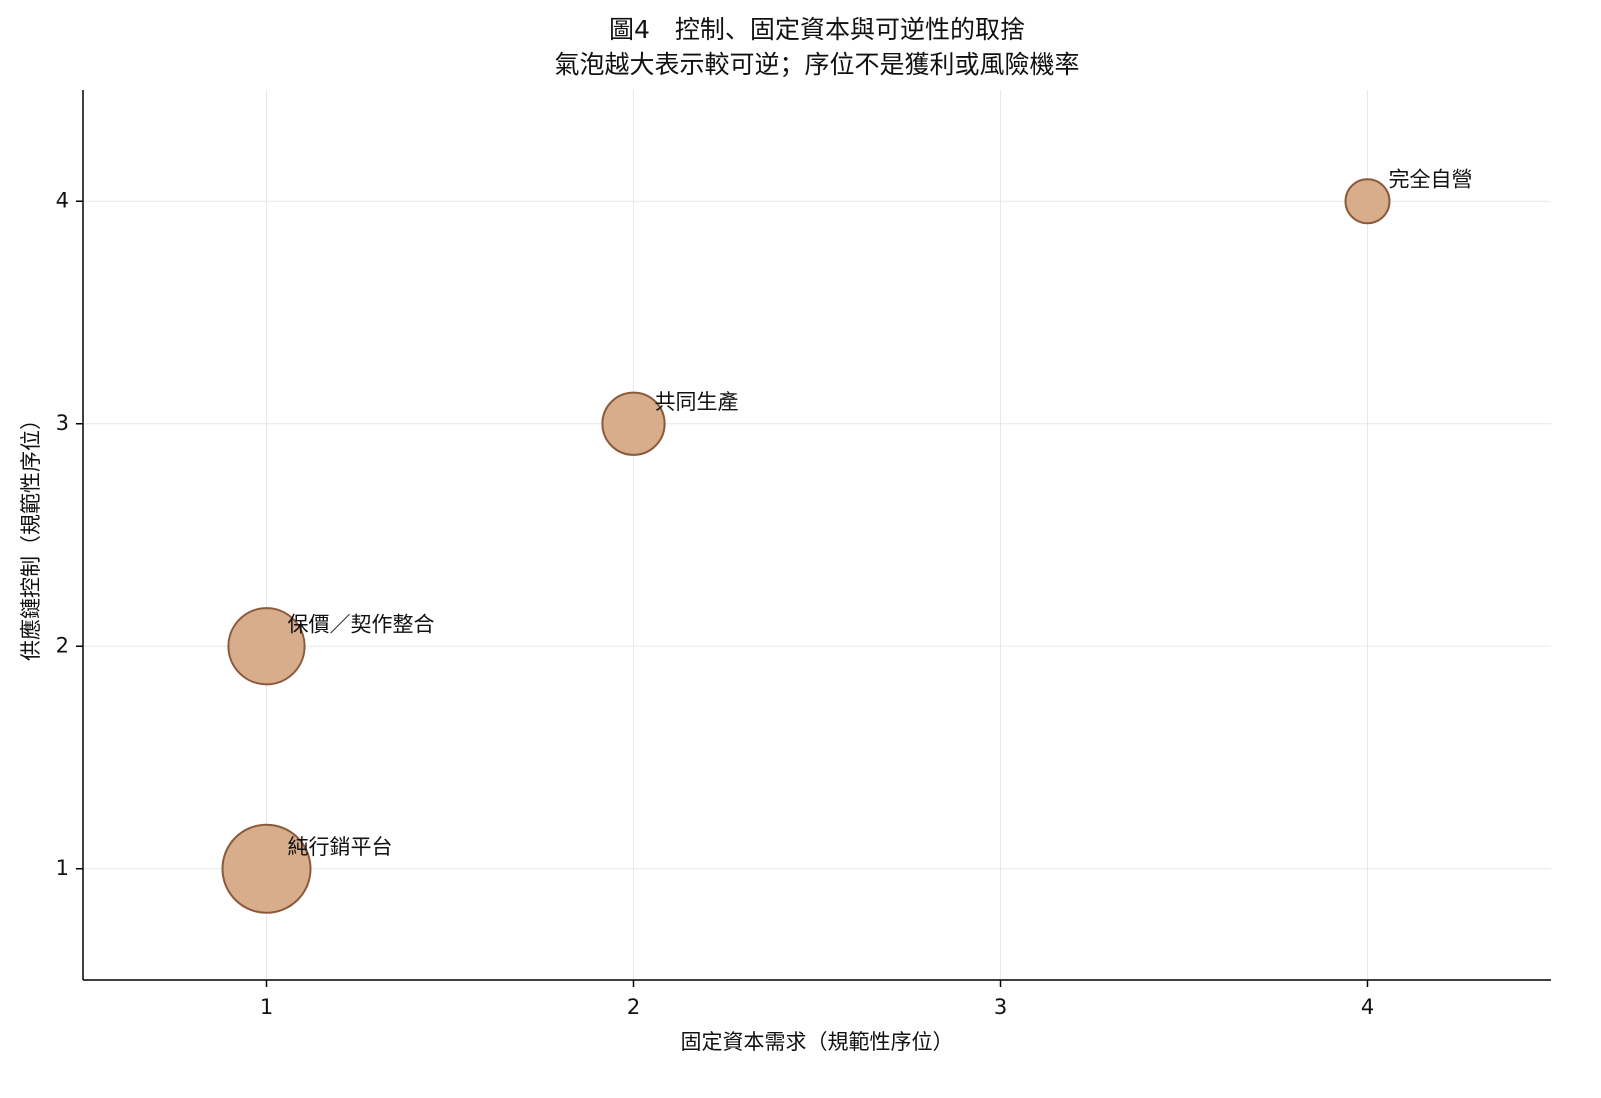 This screenshot has width=1601, height=1098. I want to click on x-tick-label: 2, so click(633, 1007).